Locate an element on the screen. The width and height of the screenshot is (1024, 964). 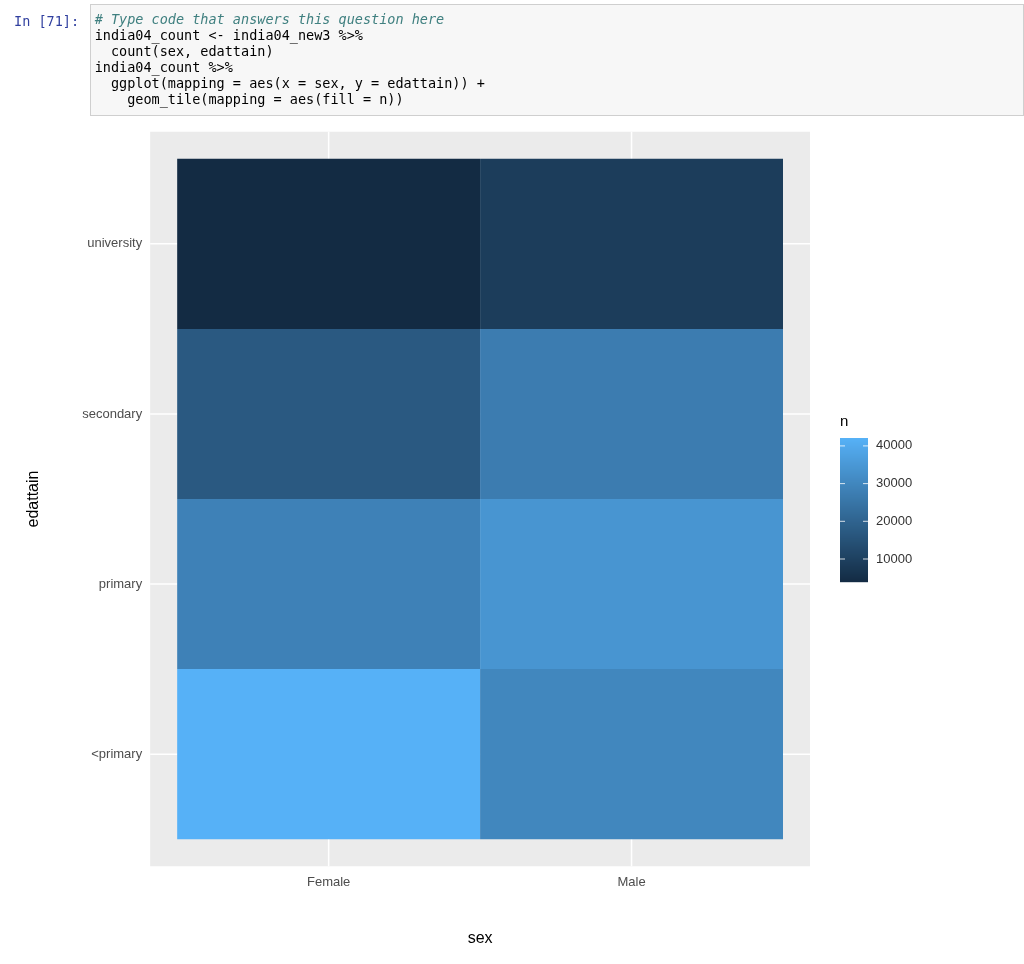
text: india04_count <- india04_new3 %>% is located at coordinates (228, 35).